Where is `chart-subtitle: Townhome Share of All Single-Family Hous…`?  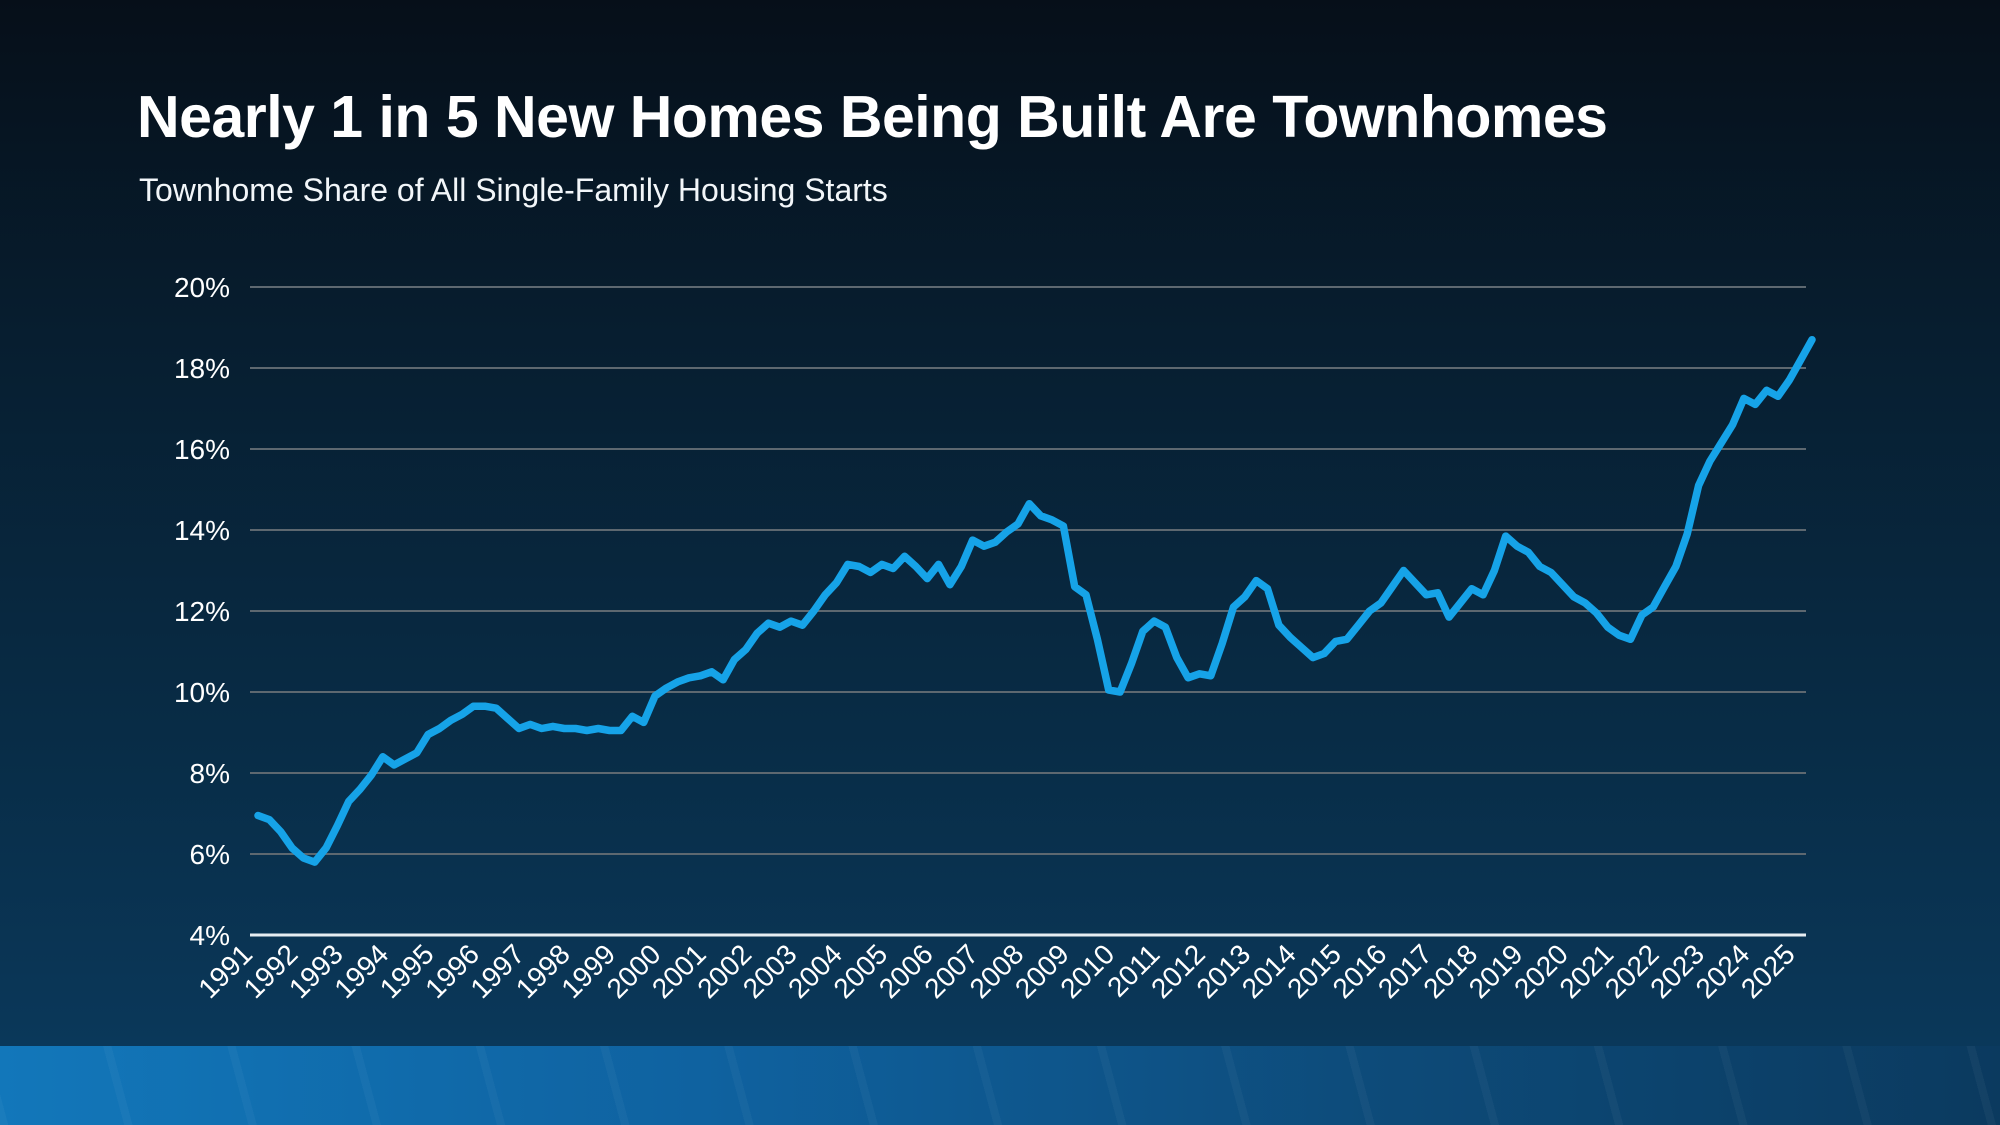
chart-subtitle: Townhome Share of All Single-Family Hous… is located at coordinates (513, 190).